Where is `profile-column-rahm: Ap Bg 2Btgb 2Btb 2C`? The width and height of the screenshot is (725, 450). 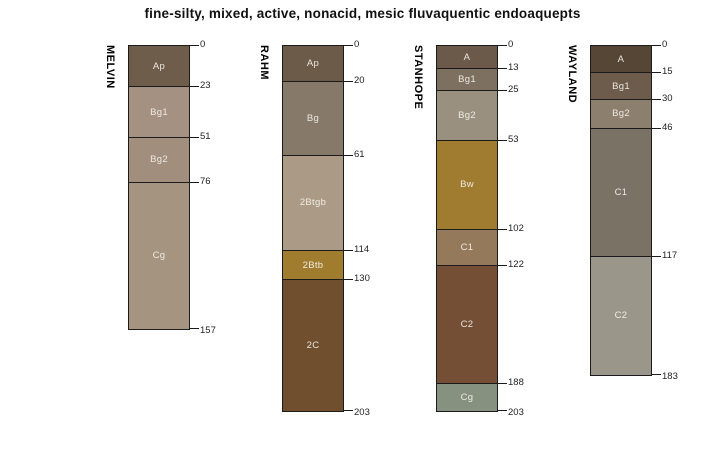 profile-column-rahm: Ap Bg 2Btgb 2Btb 2C is located at coordinates (313, 229).